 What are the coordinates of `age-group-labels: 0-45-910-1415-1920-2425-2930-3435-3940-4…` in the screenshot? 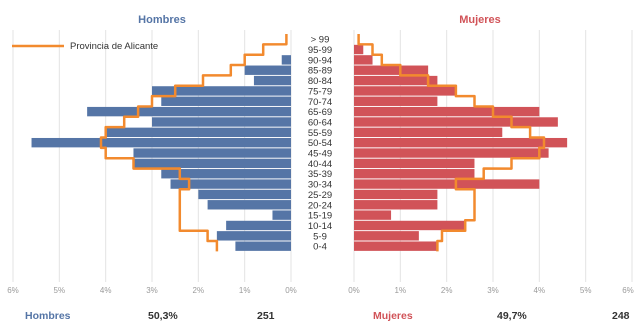 It's located at (320, 144).